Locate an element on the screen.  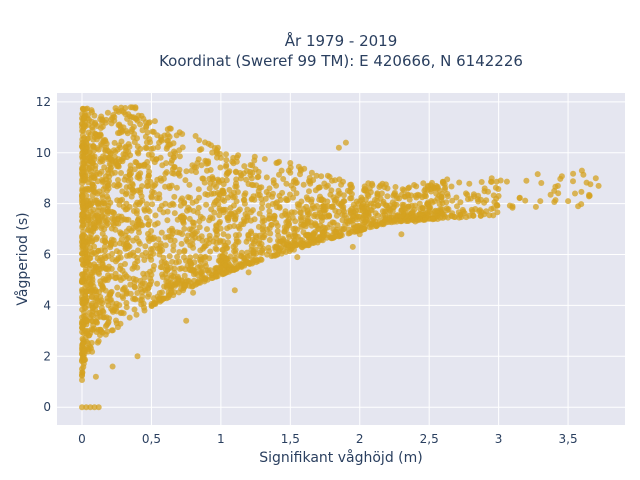
x-tick-label: 2 is located at coordinates (360, 439).